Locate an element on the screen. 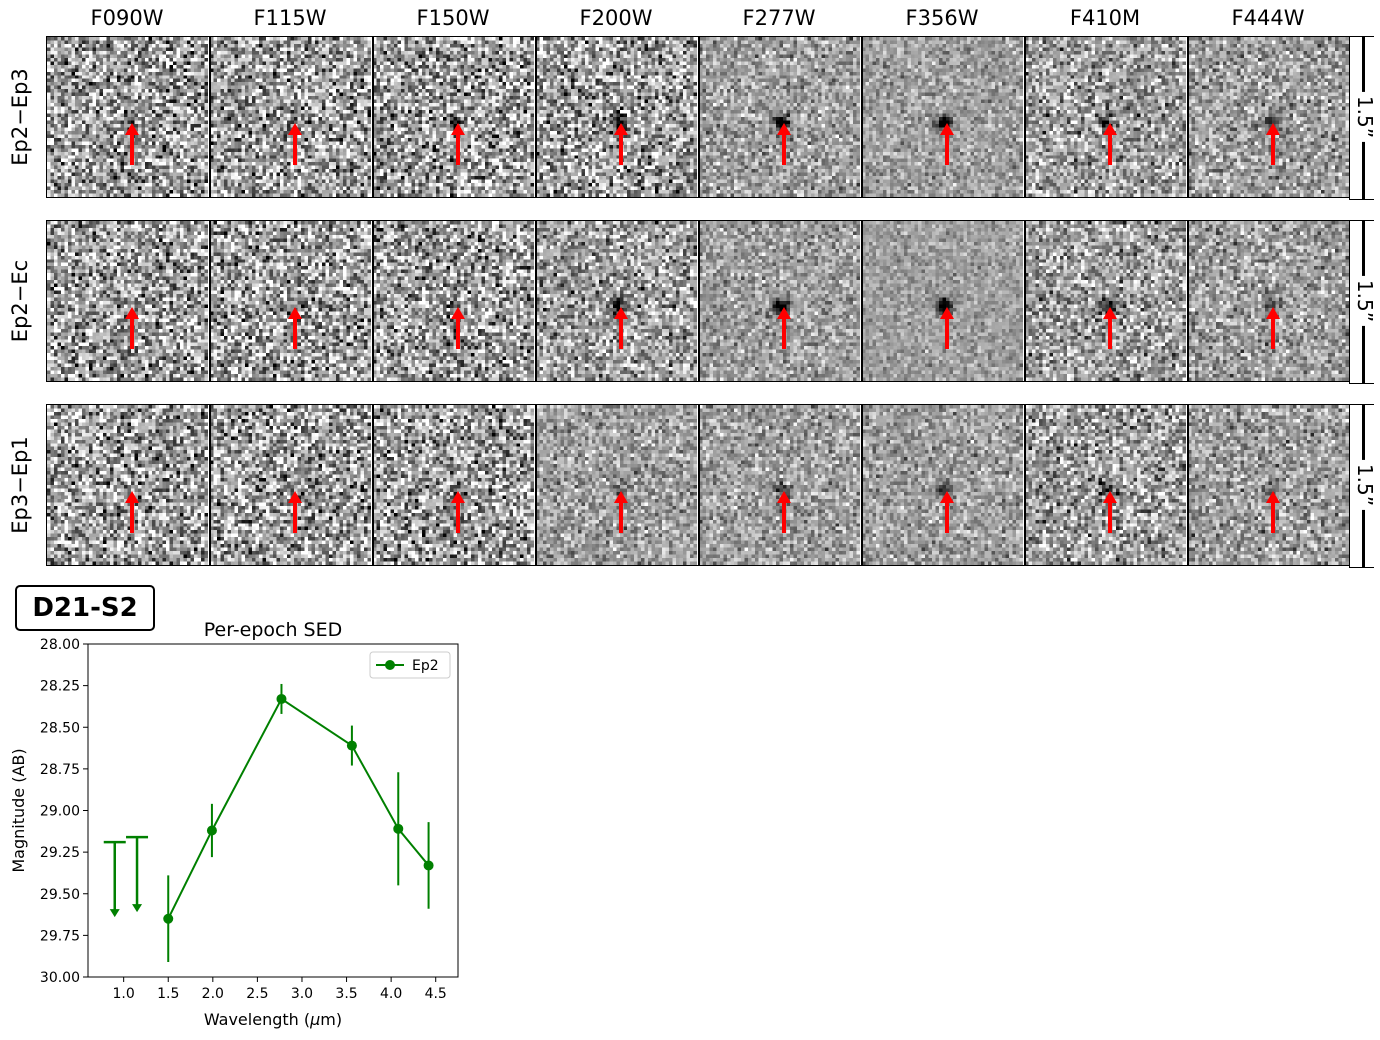 This screenshot has width=1380, height=1040. y-tick-label: 29.25 is located at coordinates (60, 853).